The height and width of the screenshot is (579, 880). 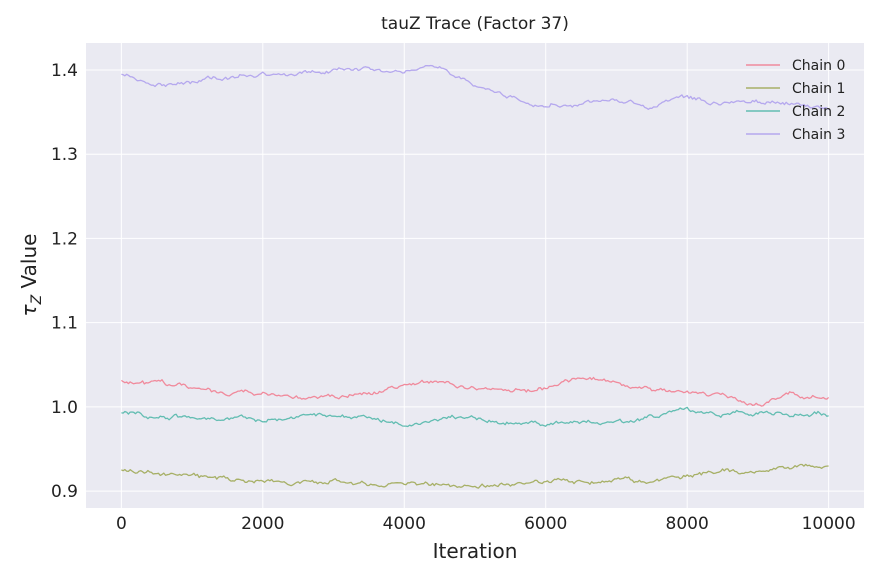 I want to click on legend-label: Chain 0, so click(x=818, y=66).